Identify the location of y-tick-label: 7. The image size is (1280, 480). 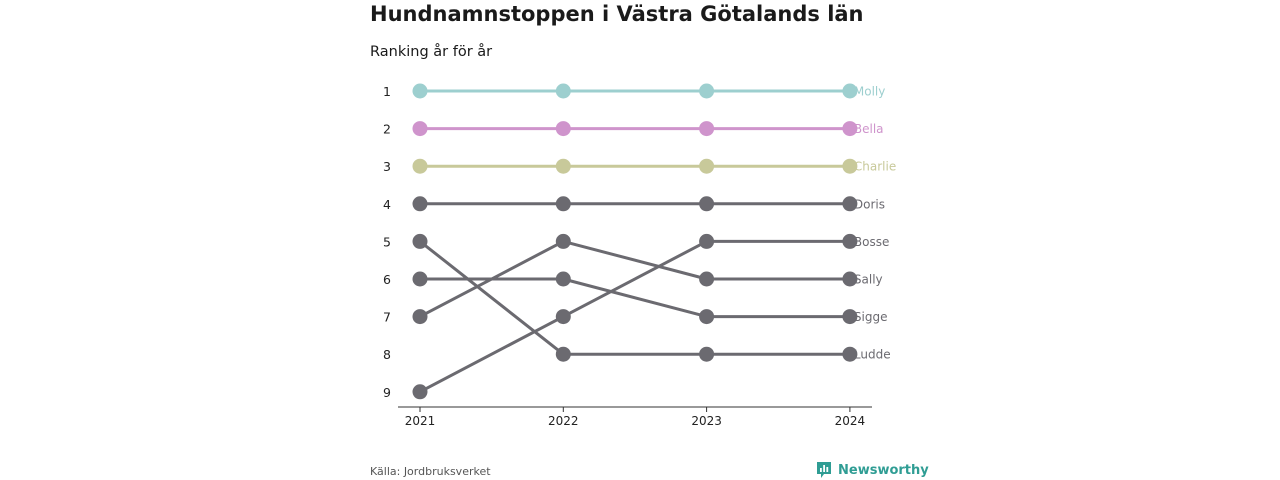
(387, 317).